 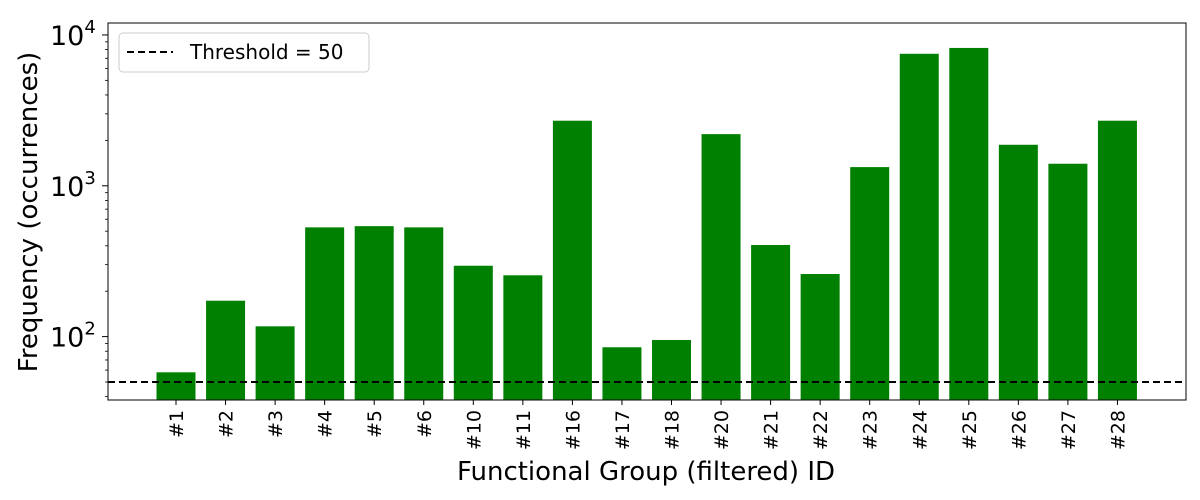 I want to click on x-tick-label: #3, so click(x=276, y=424).